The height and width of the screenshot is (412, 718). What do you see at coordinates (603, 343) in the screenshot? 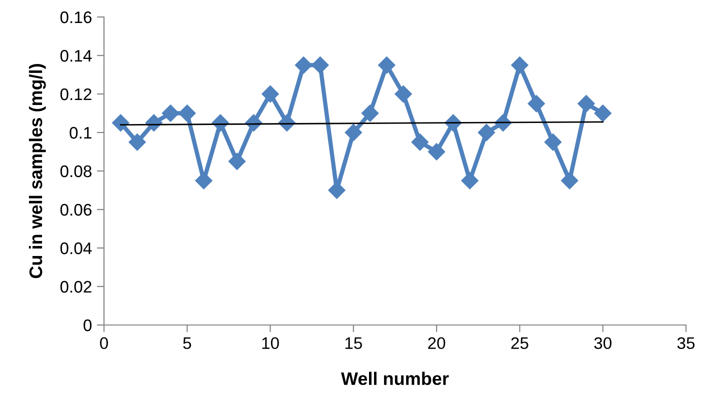
I see `x-tick-label: 30` at bounding box center [603, 343].